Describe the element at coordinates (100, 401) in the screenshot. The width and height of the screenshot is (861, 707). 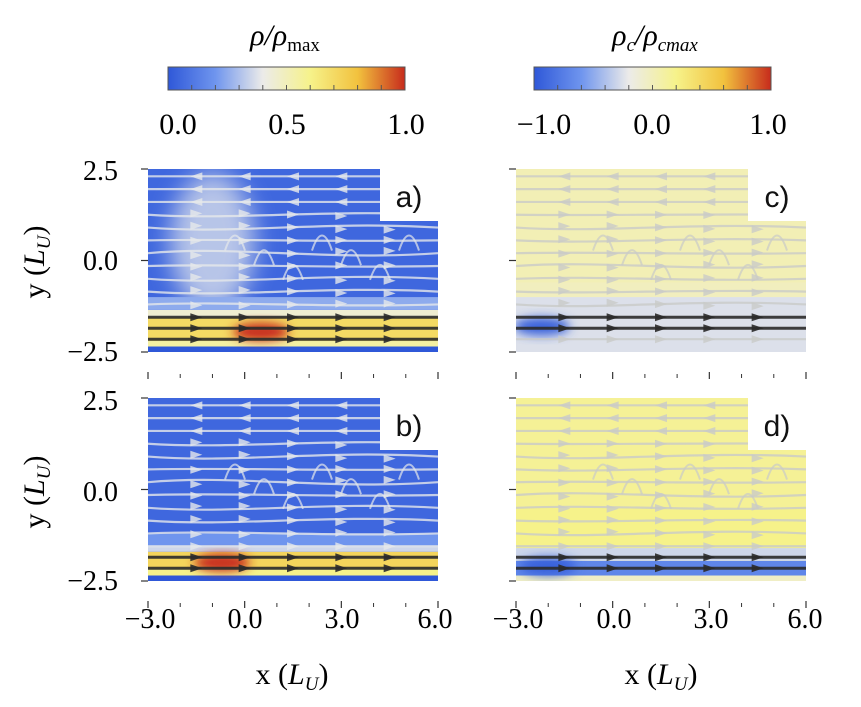
I see `y-tick-label: 2.5` at that location.